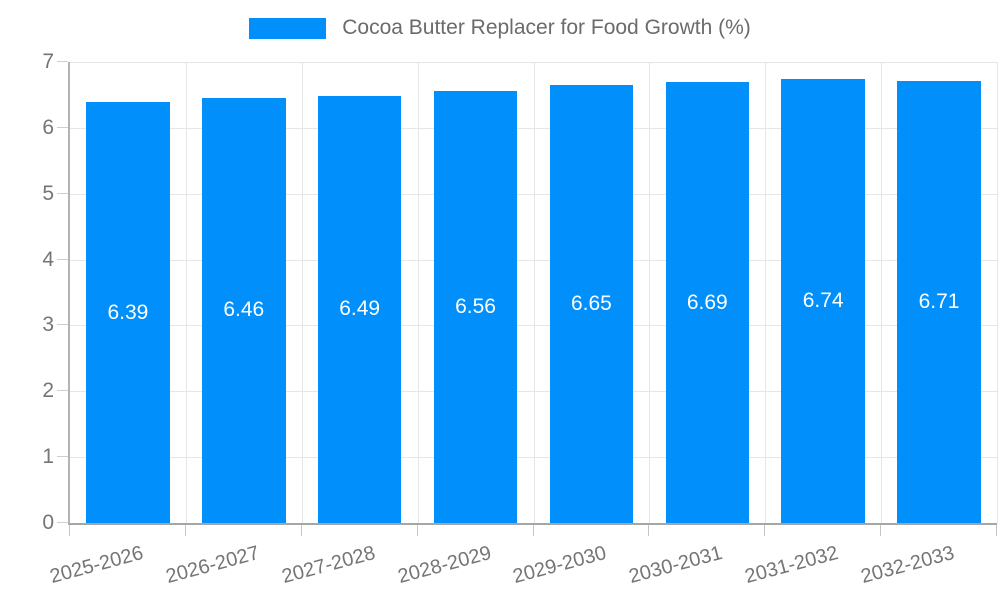  Describe the element at coordinates (27, 292) in the screenshot. I see `y-axis-labels: 0 1 2 3 4 5 6 7` at that location.